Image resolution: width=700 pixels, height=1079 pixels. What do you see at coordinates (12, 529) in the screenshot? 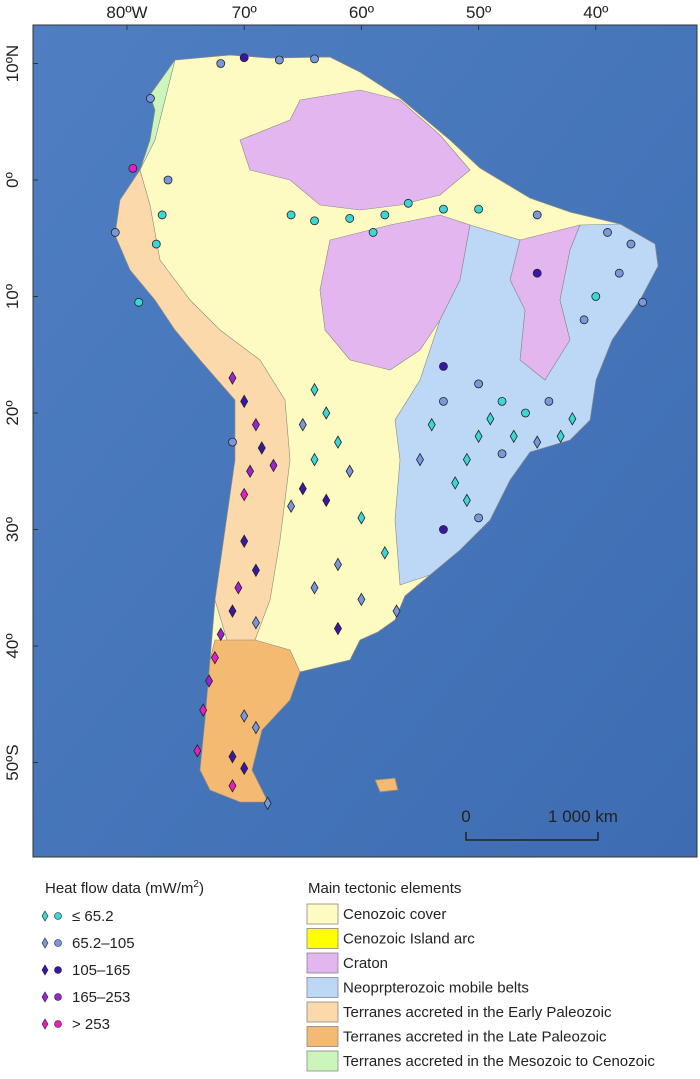
I see `lat-tick-label: 30º` at bounding box center [12, 529].